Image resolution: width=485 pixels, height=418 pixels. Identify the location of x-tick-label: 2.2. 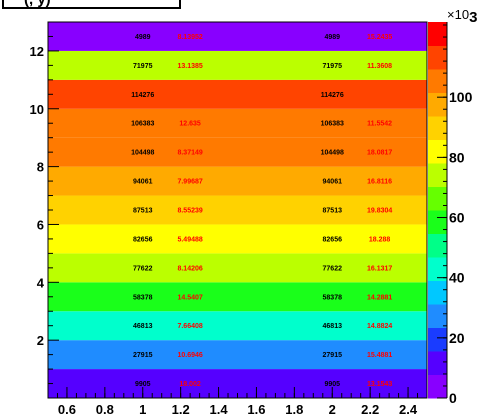
(370, 409).